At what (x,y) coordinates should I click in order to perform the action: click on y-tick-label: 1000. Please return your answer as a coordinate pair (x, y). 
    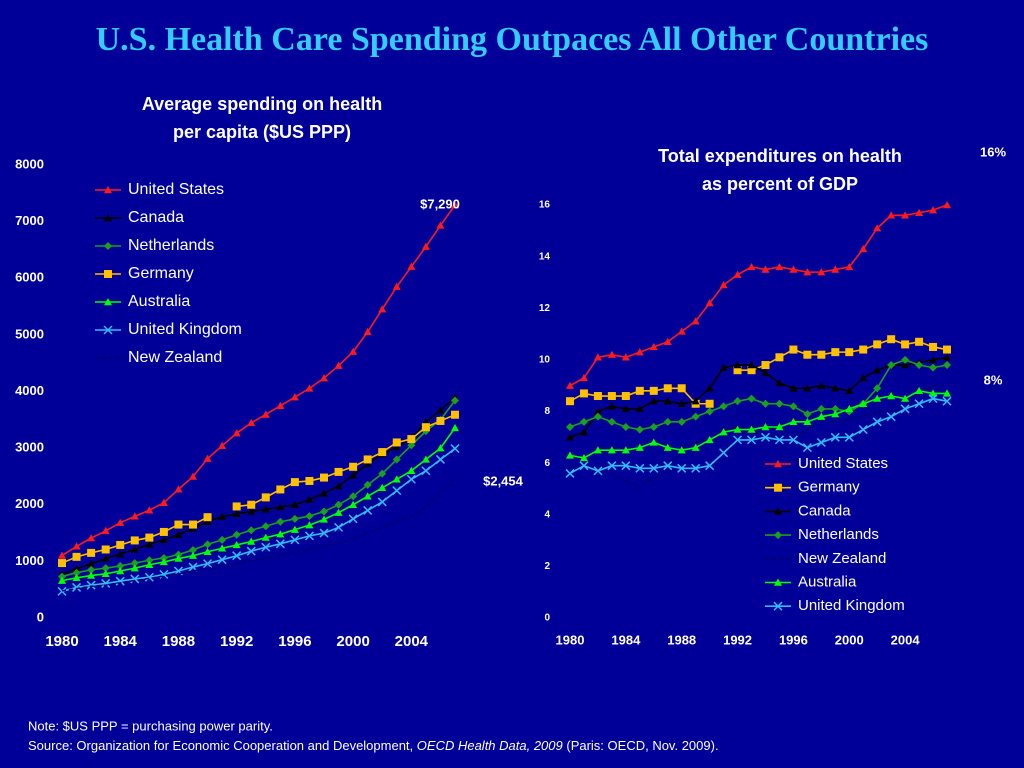
    Looking at the image, I should click on (29, 560).